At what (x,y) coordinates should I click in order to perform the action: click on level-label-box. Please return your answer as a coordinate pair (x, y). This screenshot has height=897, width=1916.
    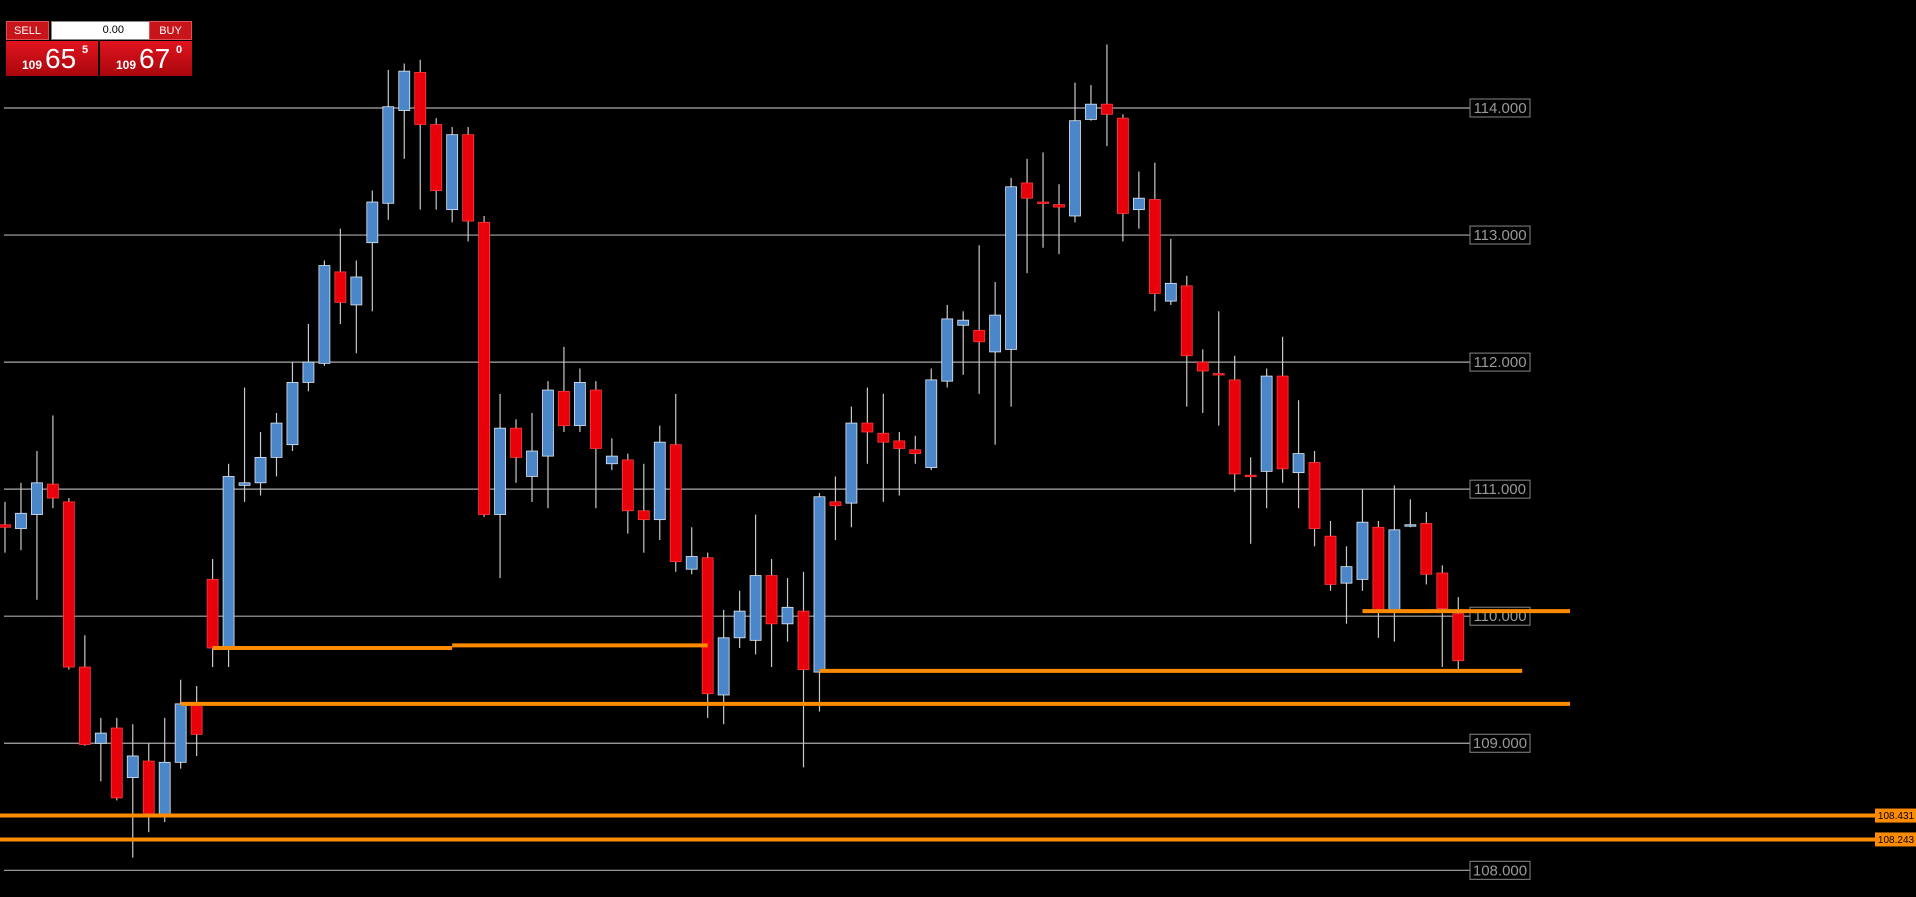
    Looking at the image, I should click on (1895, 839).